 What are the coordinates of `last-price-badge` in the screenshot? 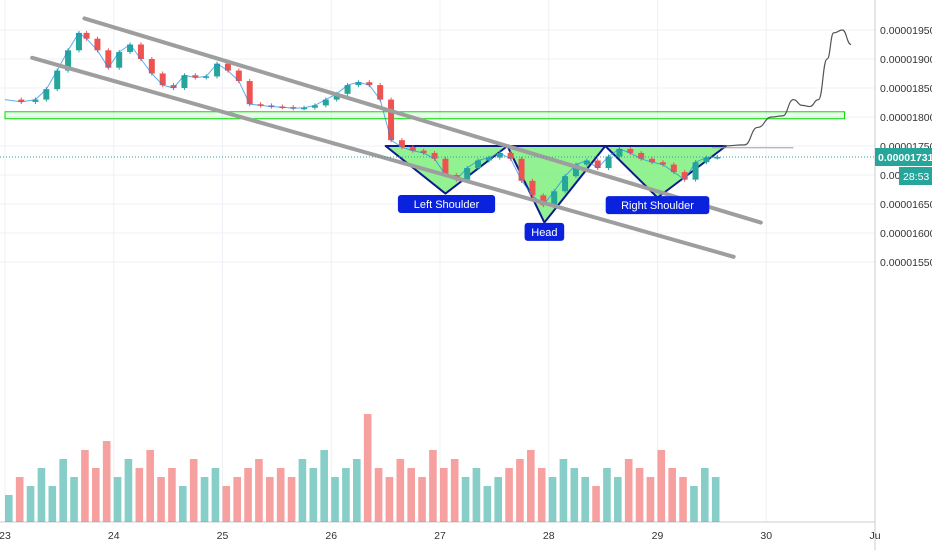 It's located at (903, 157).